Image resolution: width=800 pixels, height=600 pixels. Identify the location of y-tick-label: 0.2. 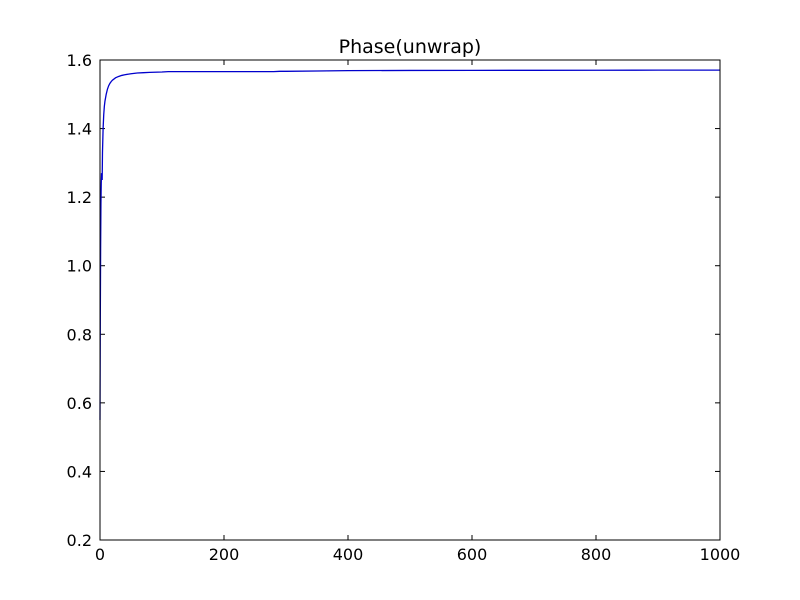
(79, 540).